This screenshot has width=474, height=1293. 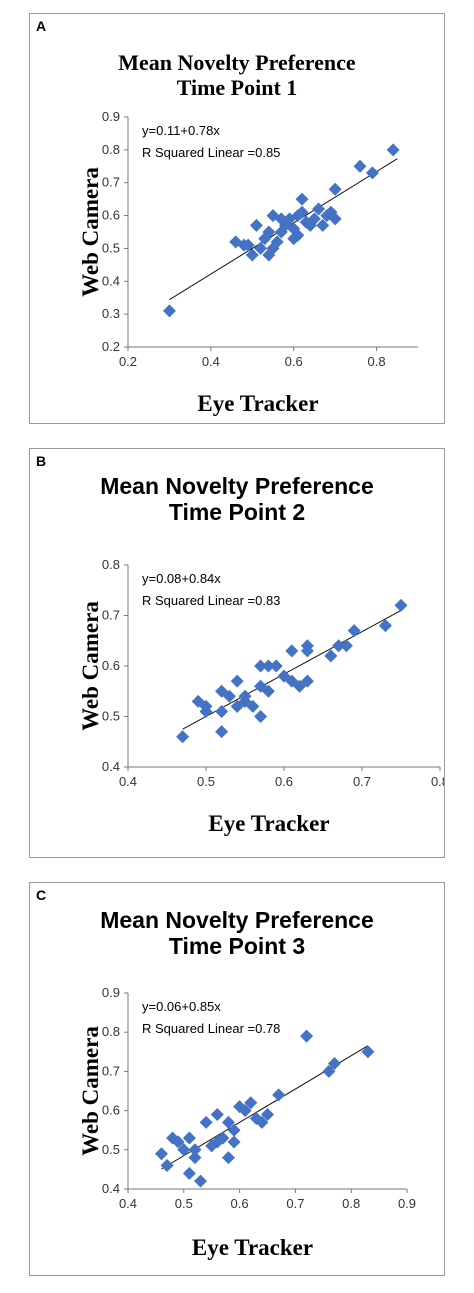 I want to click on panel-letter: B, so click(x=41, y=461).